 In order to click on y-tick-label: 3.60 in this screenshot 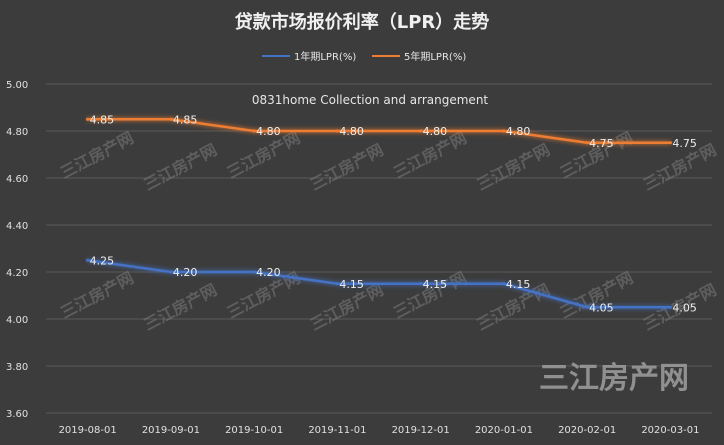, I will do `click(17, 414)`.